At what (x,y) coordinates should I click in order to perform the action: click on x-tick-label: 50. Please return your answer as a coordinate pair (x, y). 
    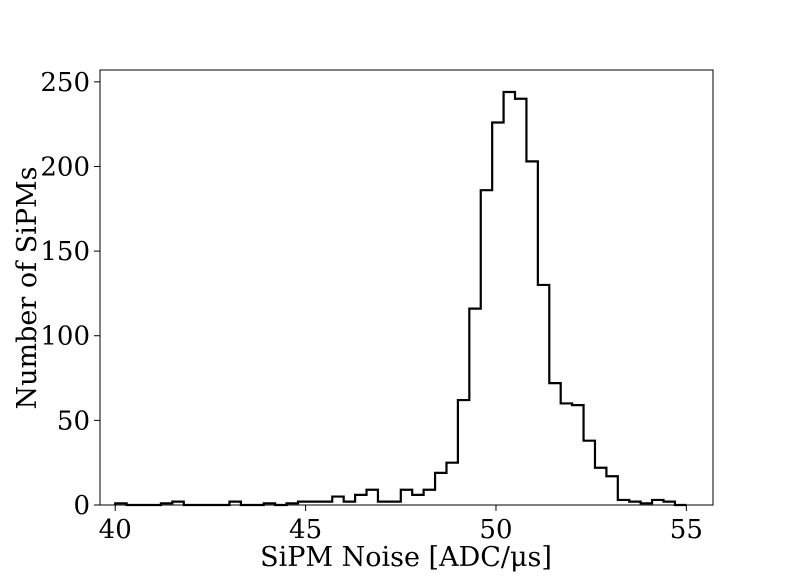
    Looking at the image, I should click on (495, 530).